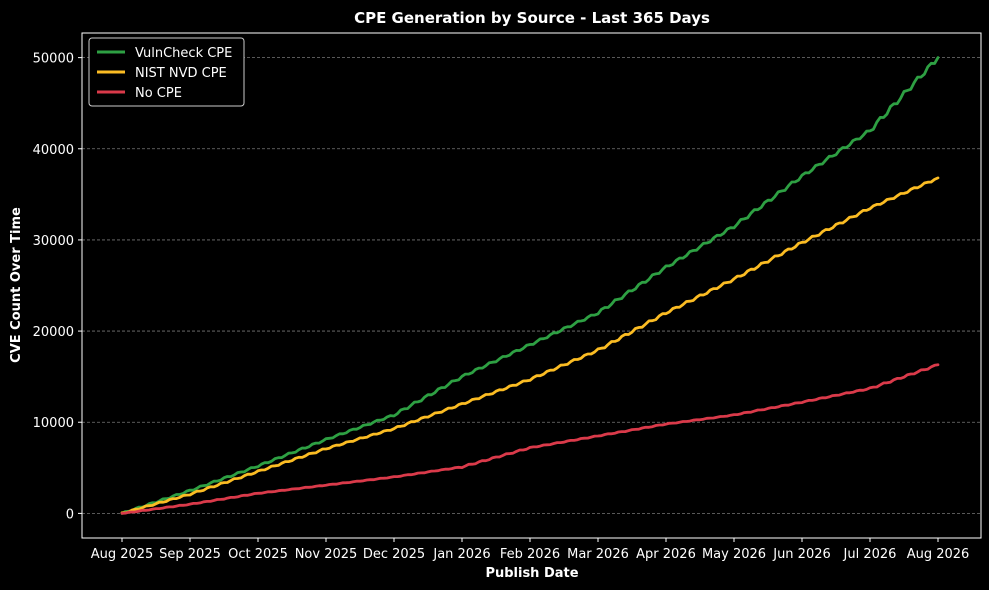 This screenshot has height=590, width=989. I want to click on chart-title: CPE Generation by Source - Last 365 Days, so click(532, 18).